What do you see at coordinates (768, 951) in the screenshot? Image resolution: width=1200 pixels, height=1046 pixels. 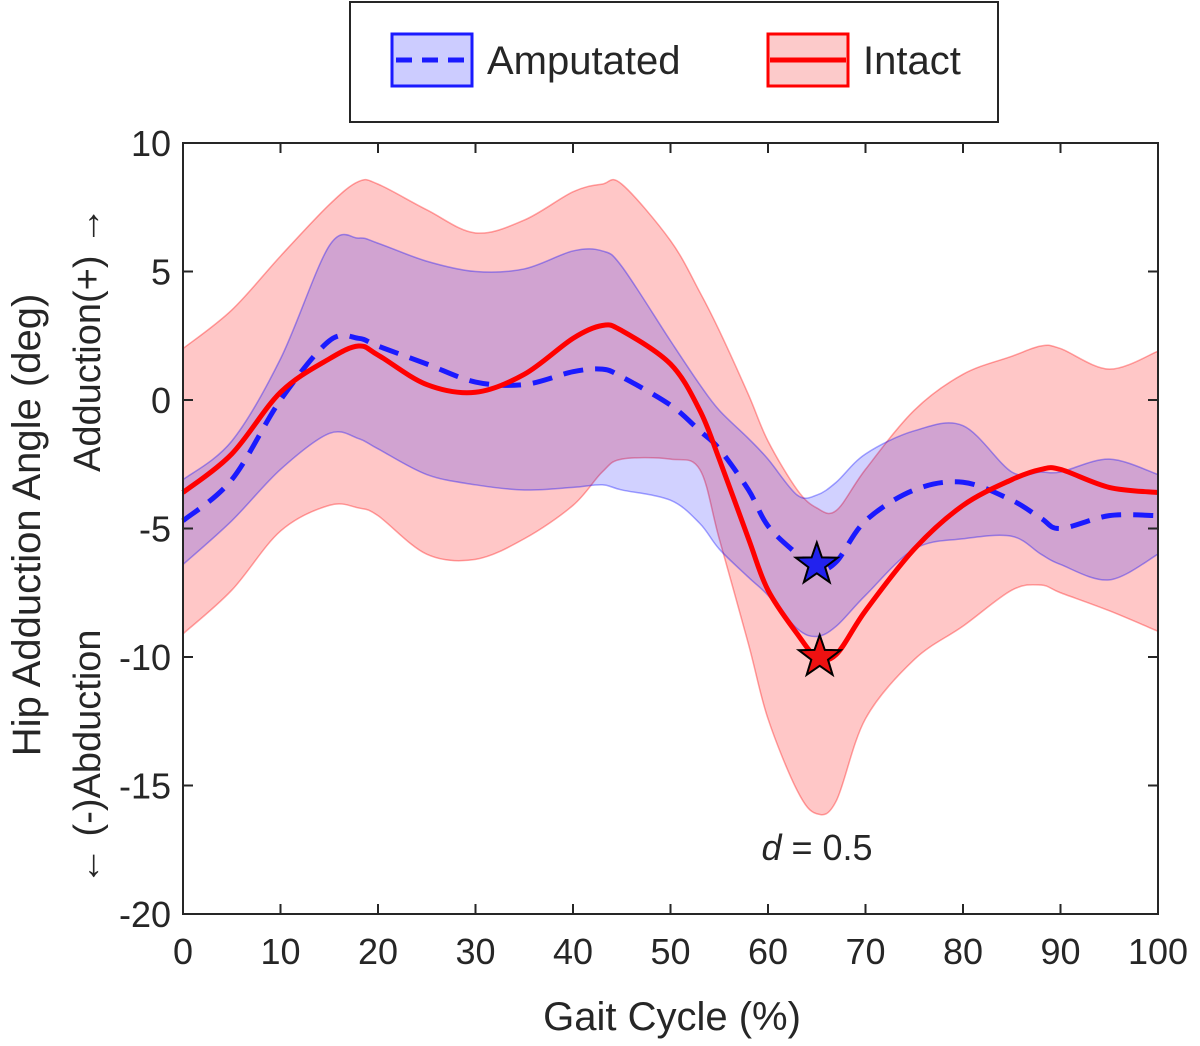 I see `x-tick-label: 60` at bounding box center [768, 951].